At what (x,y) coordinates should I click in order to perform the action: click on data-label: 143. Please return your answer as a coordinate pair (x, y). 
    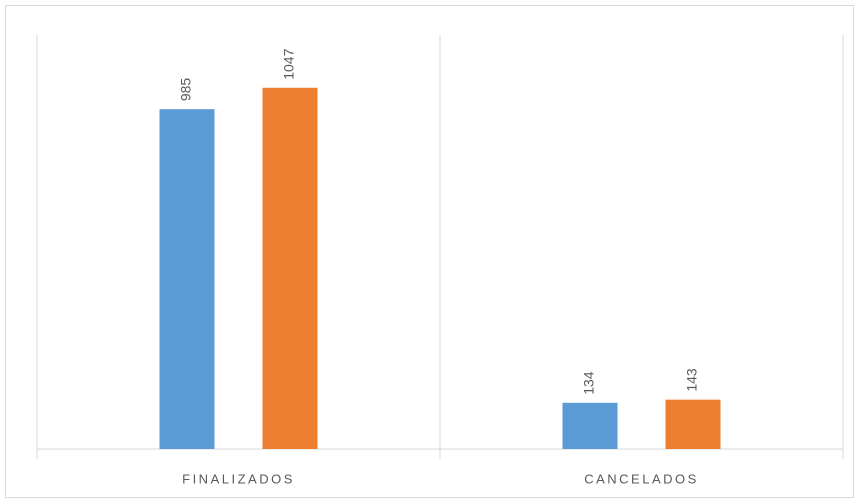
    Looking at the image, I should click on (692, 380).